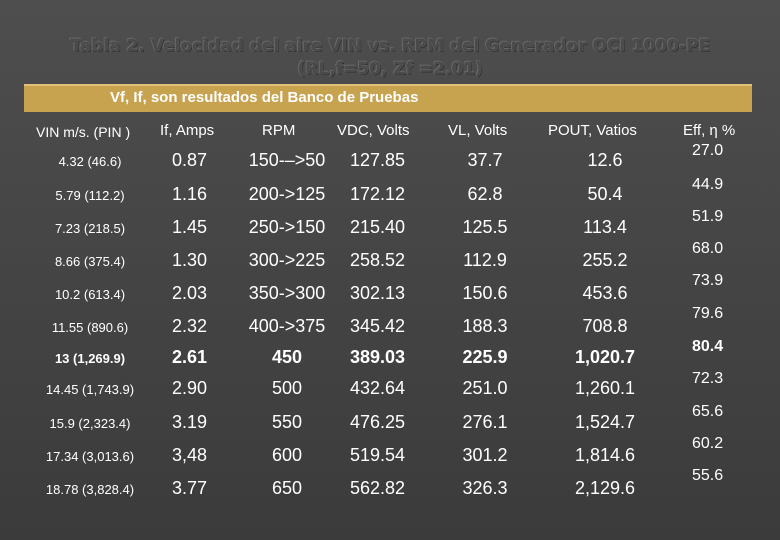  I want to click on header-rpm: RPM, so click(279, 130).